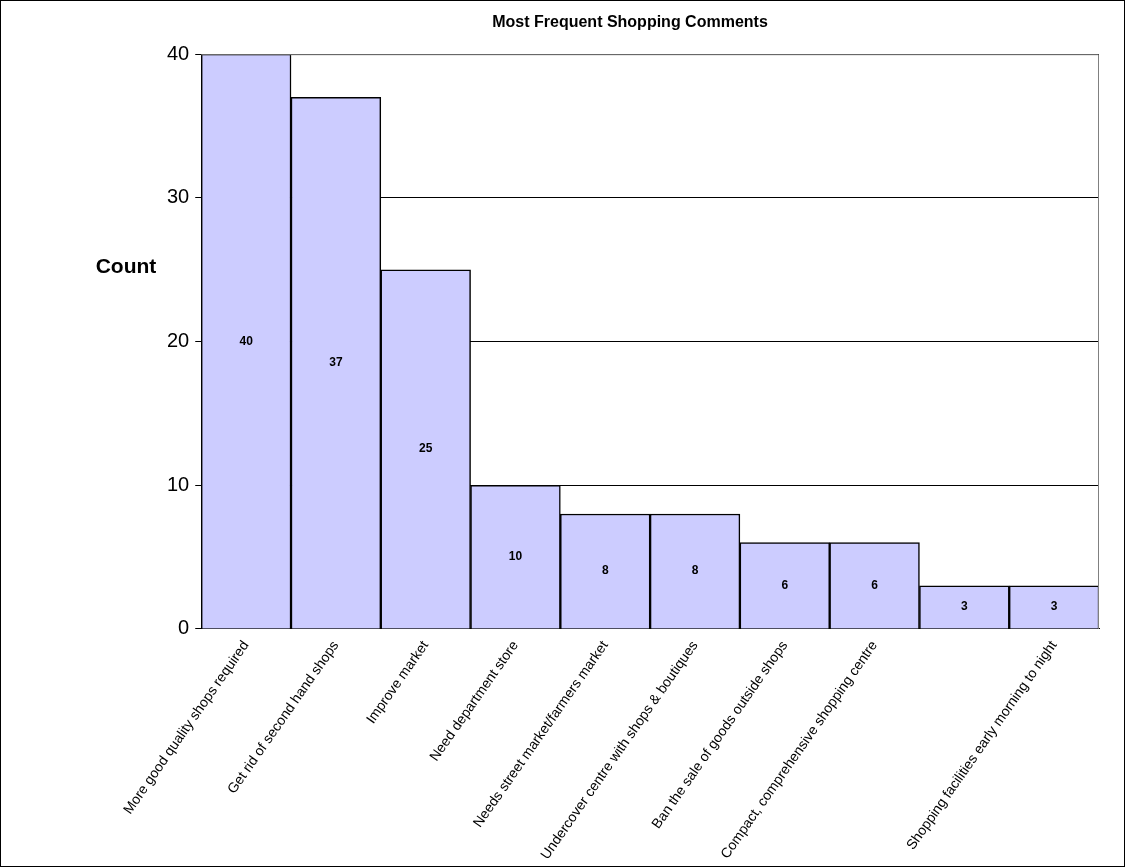 This screenshot has width=1125, height=867. Describe the element at coordinates (426, 448) in the screenshot. I see `data-label: 25` at that location.